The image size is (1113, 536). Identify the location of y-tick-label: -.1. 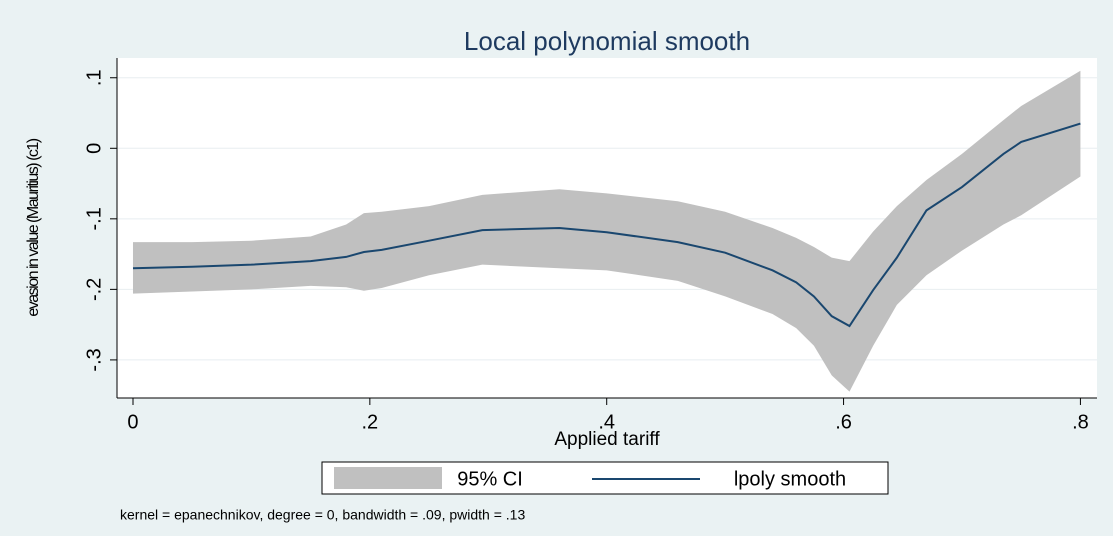
(94, 218).